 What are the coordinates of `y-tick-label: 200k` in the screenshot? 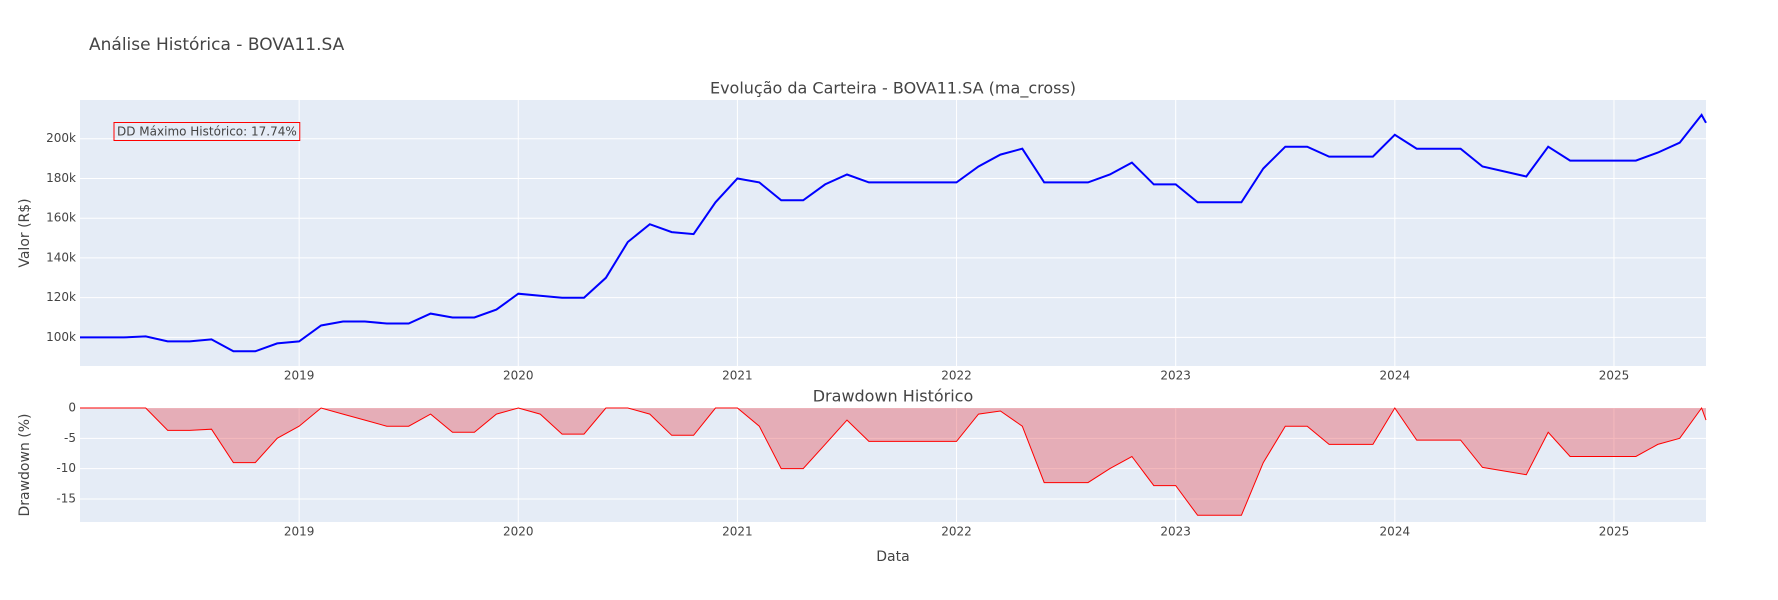 It's located at (61, 138).